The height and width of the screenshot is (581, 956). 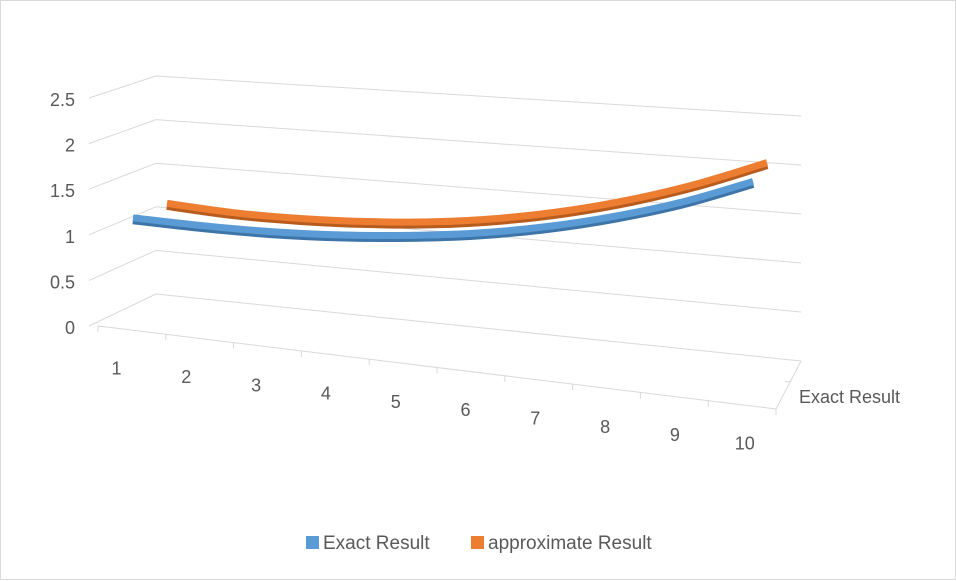 I want to click on x-tick-label: 9, so click(x=675, y=435).